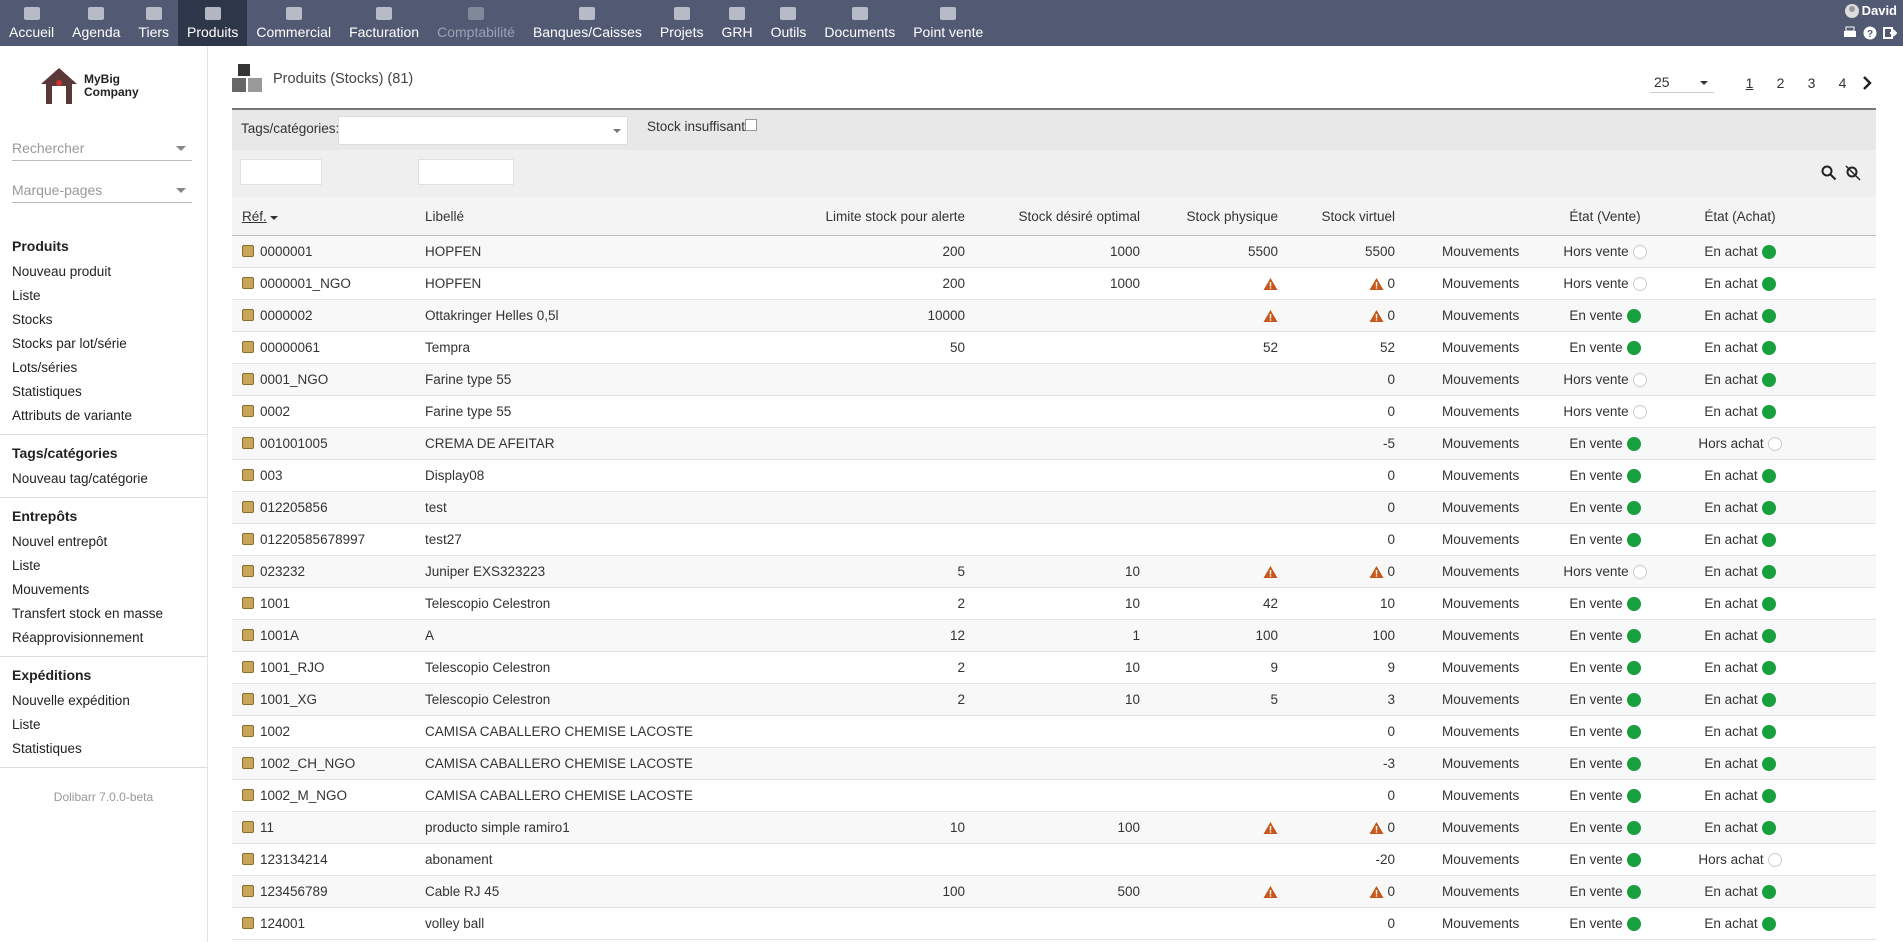 Image resolution: width=1903 pixels, height=942 pixels. I want to click on ref-filter-input, so click(281, 172).